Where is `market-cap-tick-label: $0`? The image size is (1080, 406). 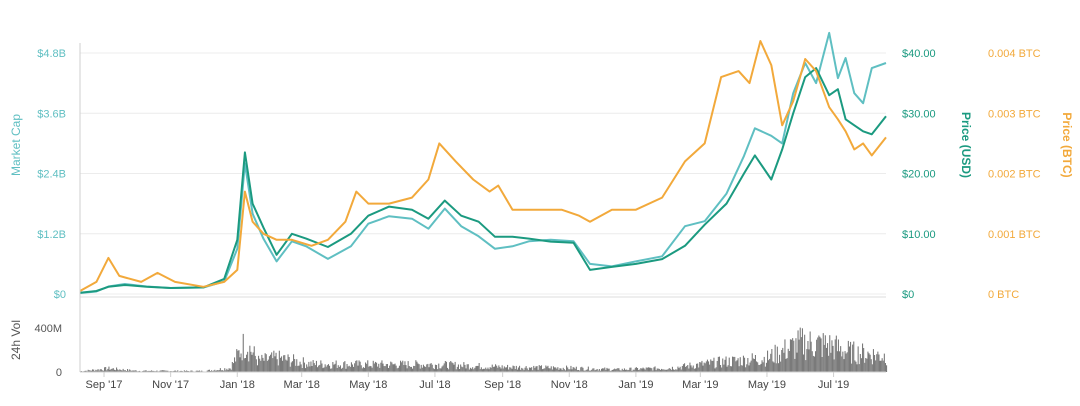
market-cap-tick-label: $0 is located at coordinates (60, 295).